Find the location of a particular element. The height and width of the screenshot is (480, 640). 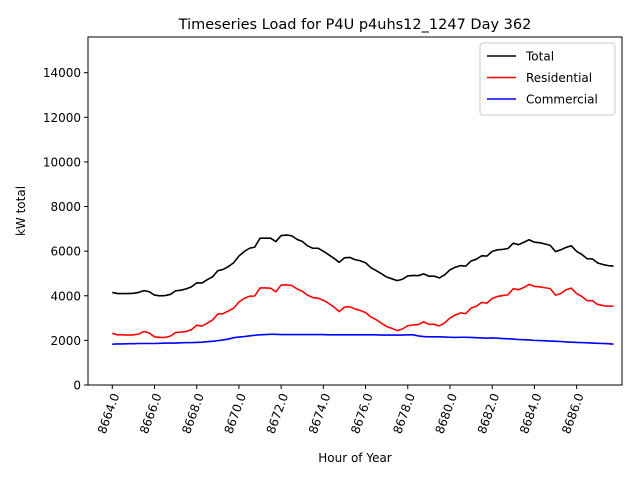

series-line-commercial is located at coordinates (363, 339).